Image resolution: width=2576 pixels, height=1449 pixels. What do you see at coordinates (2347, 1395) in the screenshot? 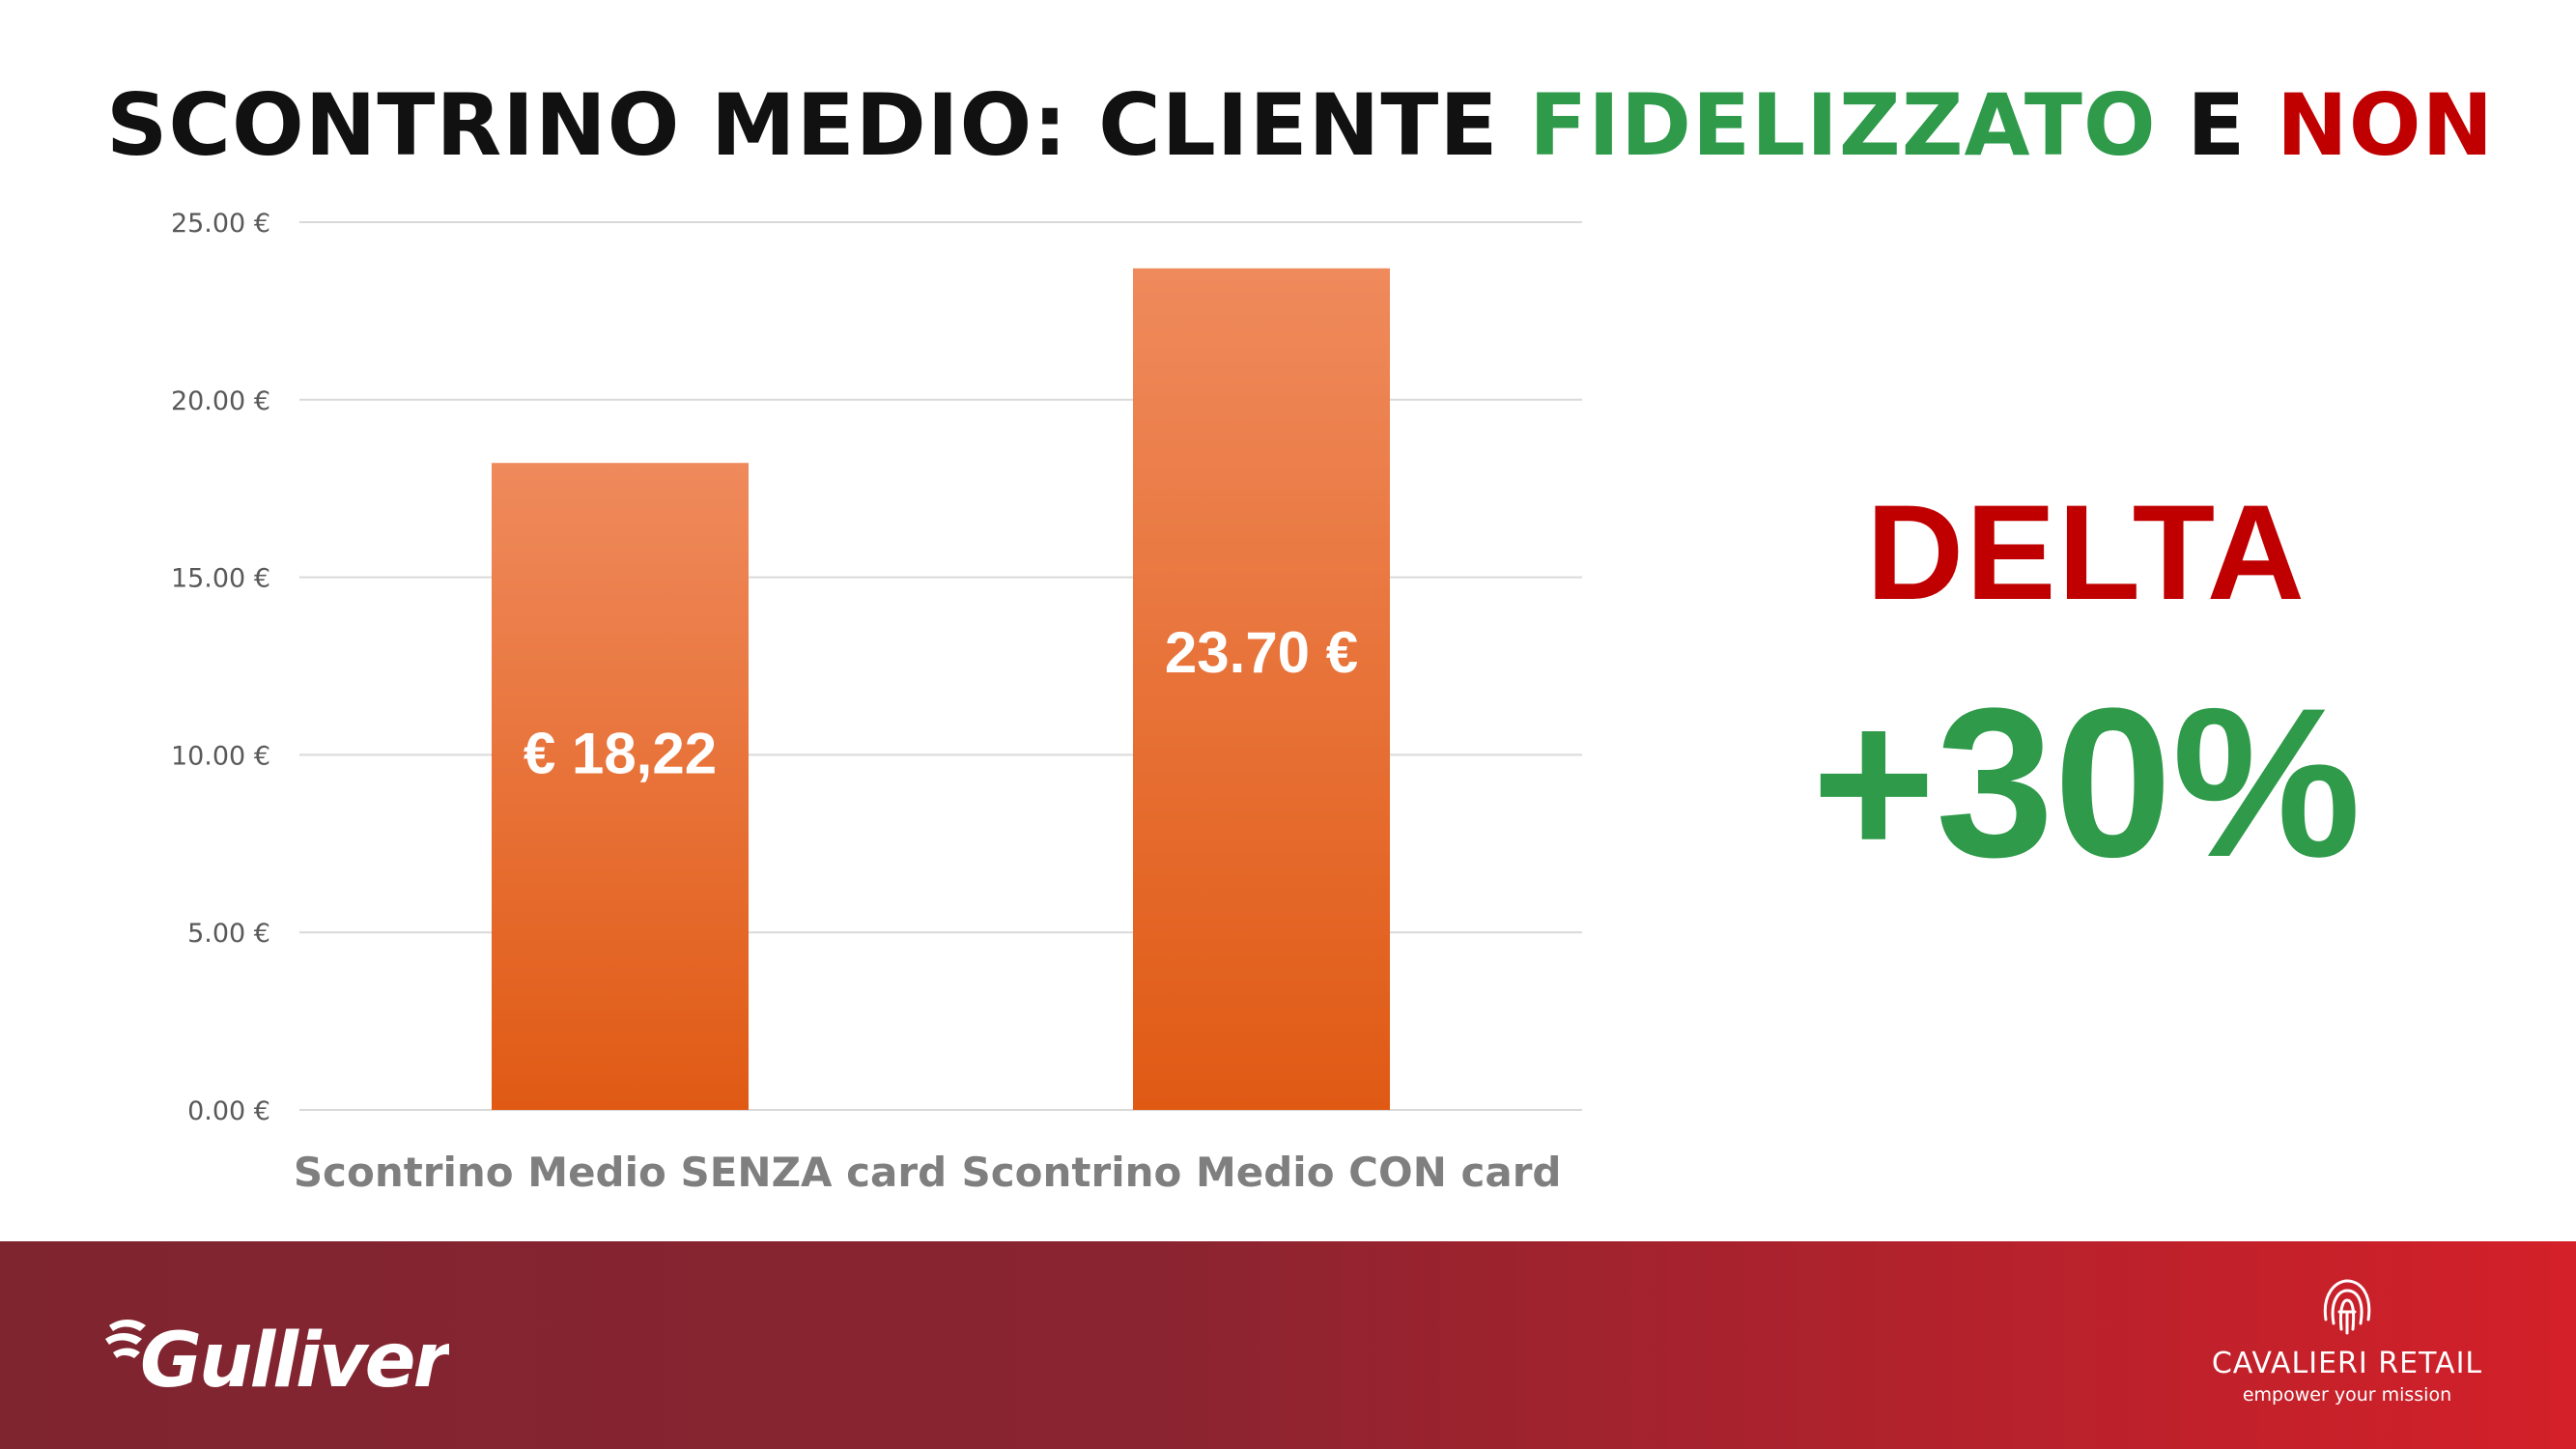
I see `cavalieri-logo-tagline: empower your mission` at bounding box center [2347, 1395].